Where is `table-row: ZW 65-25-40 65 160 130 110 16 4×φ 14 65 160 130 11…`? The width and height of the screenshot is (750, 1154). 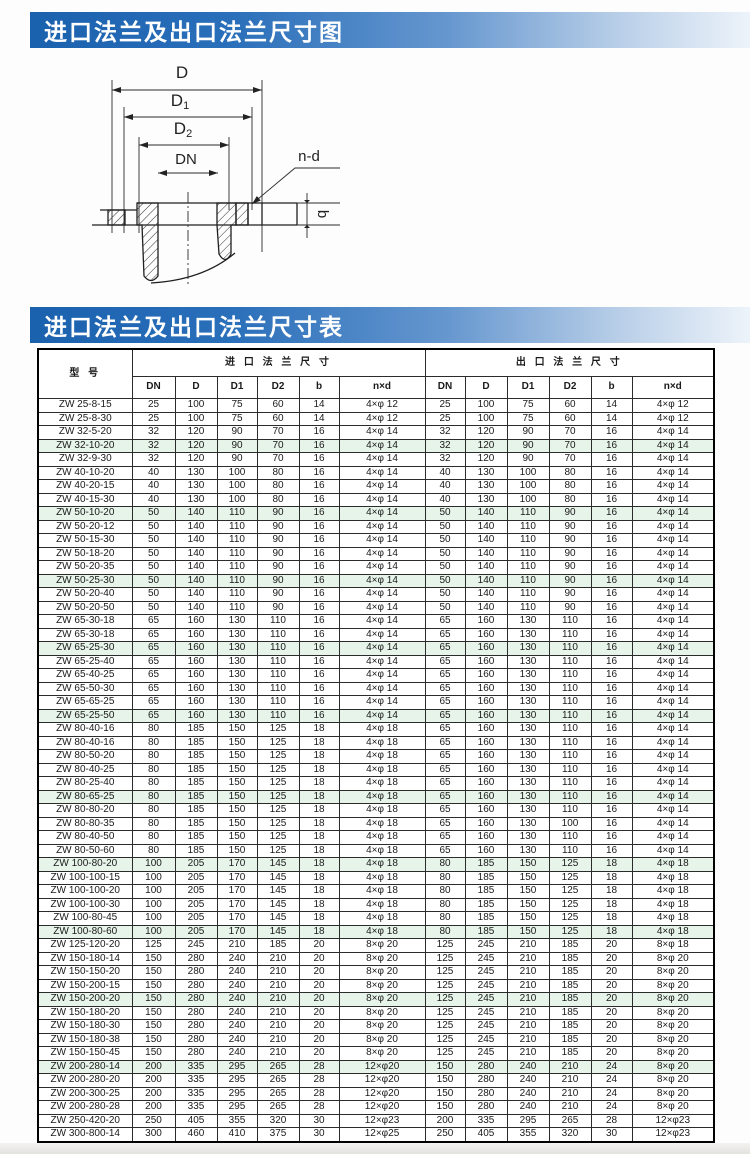 table-row: ZW 65-25-40 65 160 130 110 16 4×φ 14 65 160 130 11… is located at coordinates (376, 661).